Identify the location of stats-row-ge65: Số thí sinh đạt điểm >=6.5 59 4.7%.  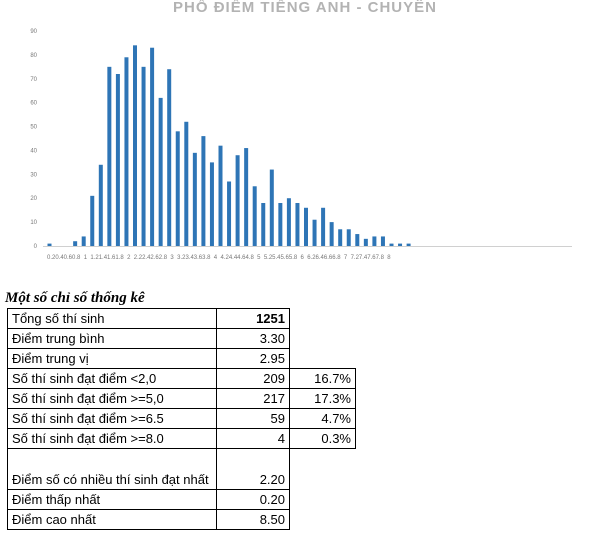
(181, 418).